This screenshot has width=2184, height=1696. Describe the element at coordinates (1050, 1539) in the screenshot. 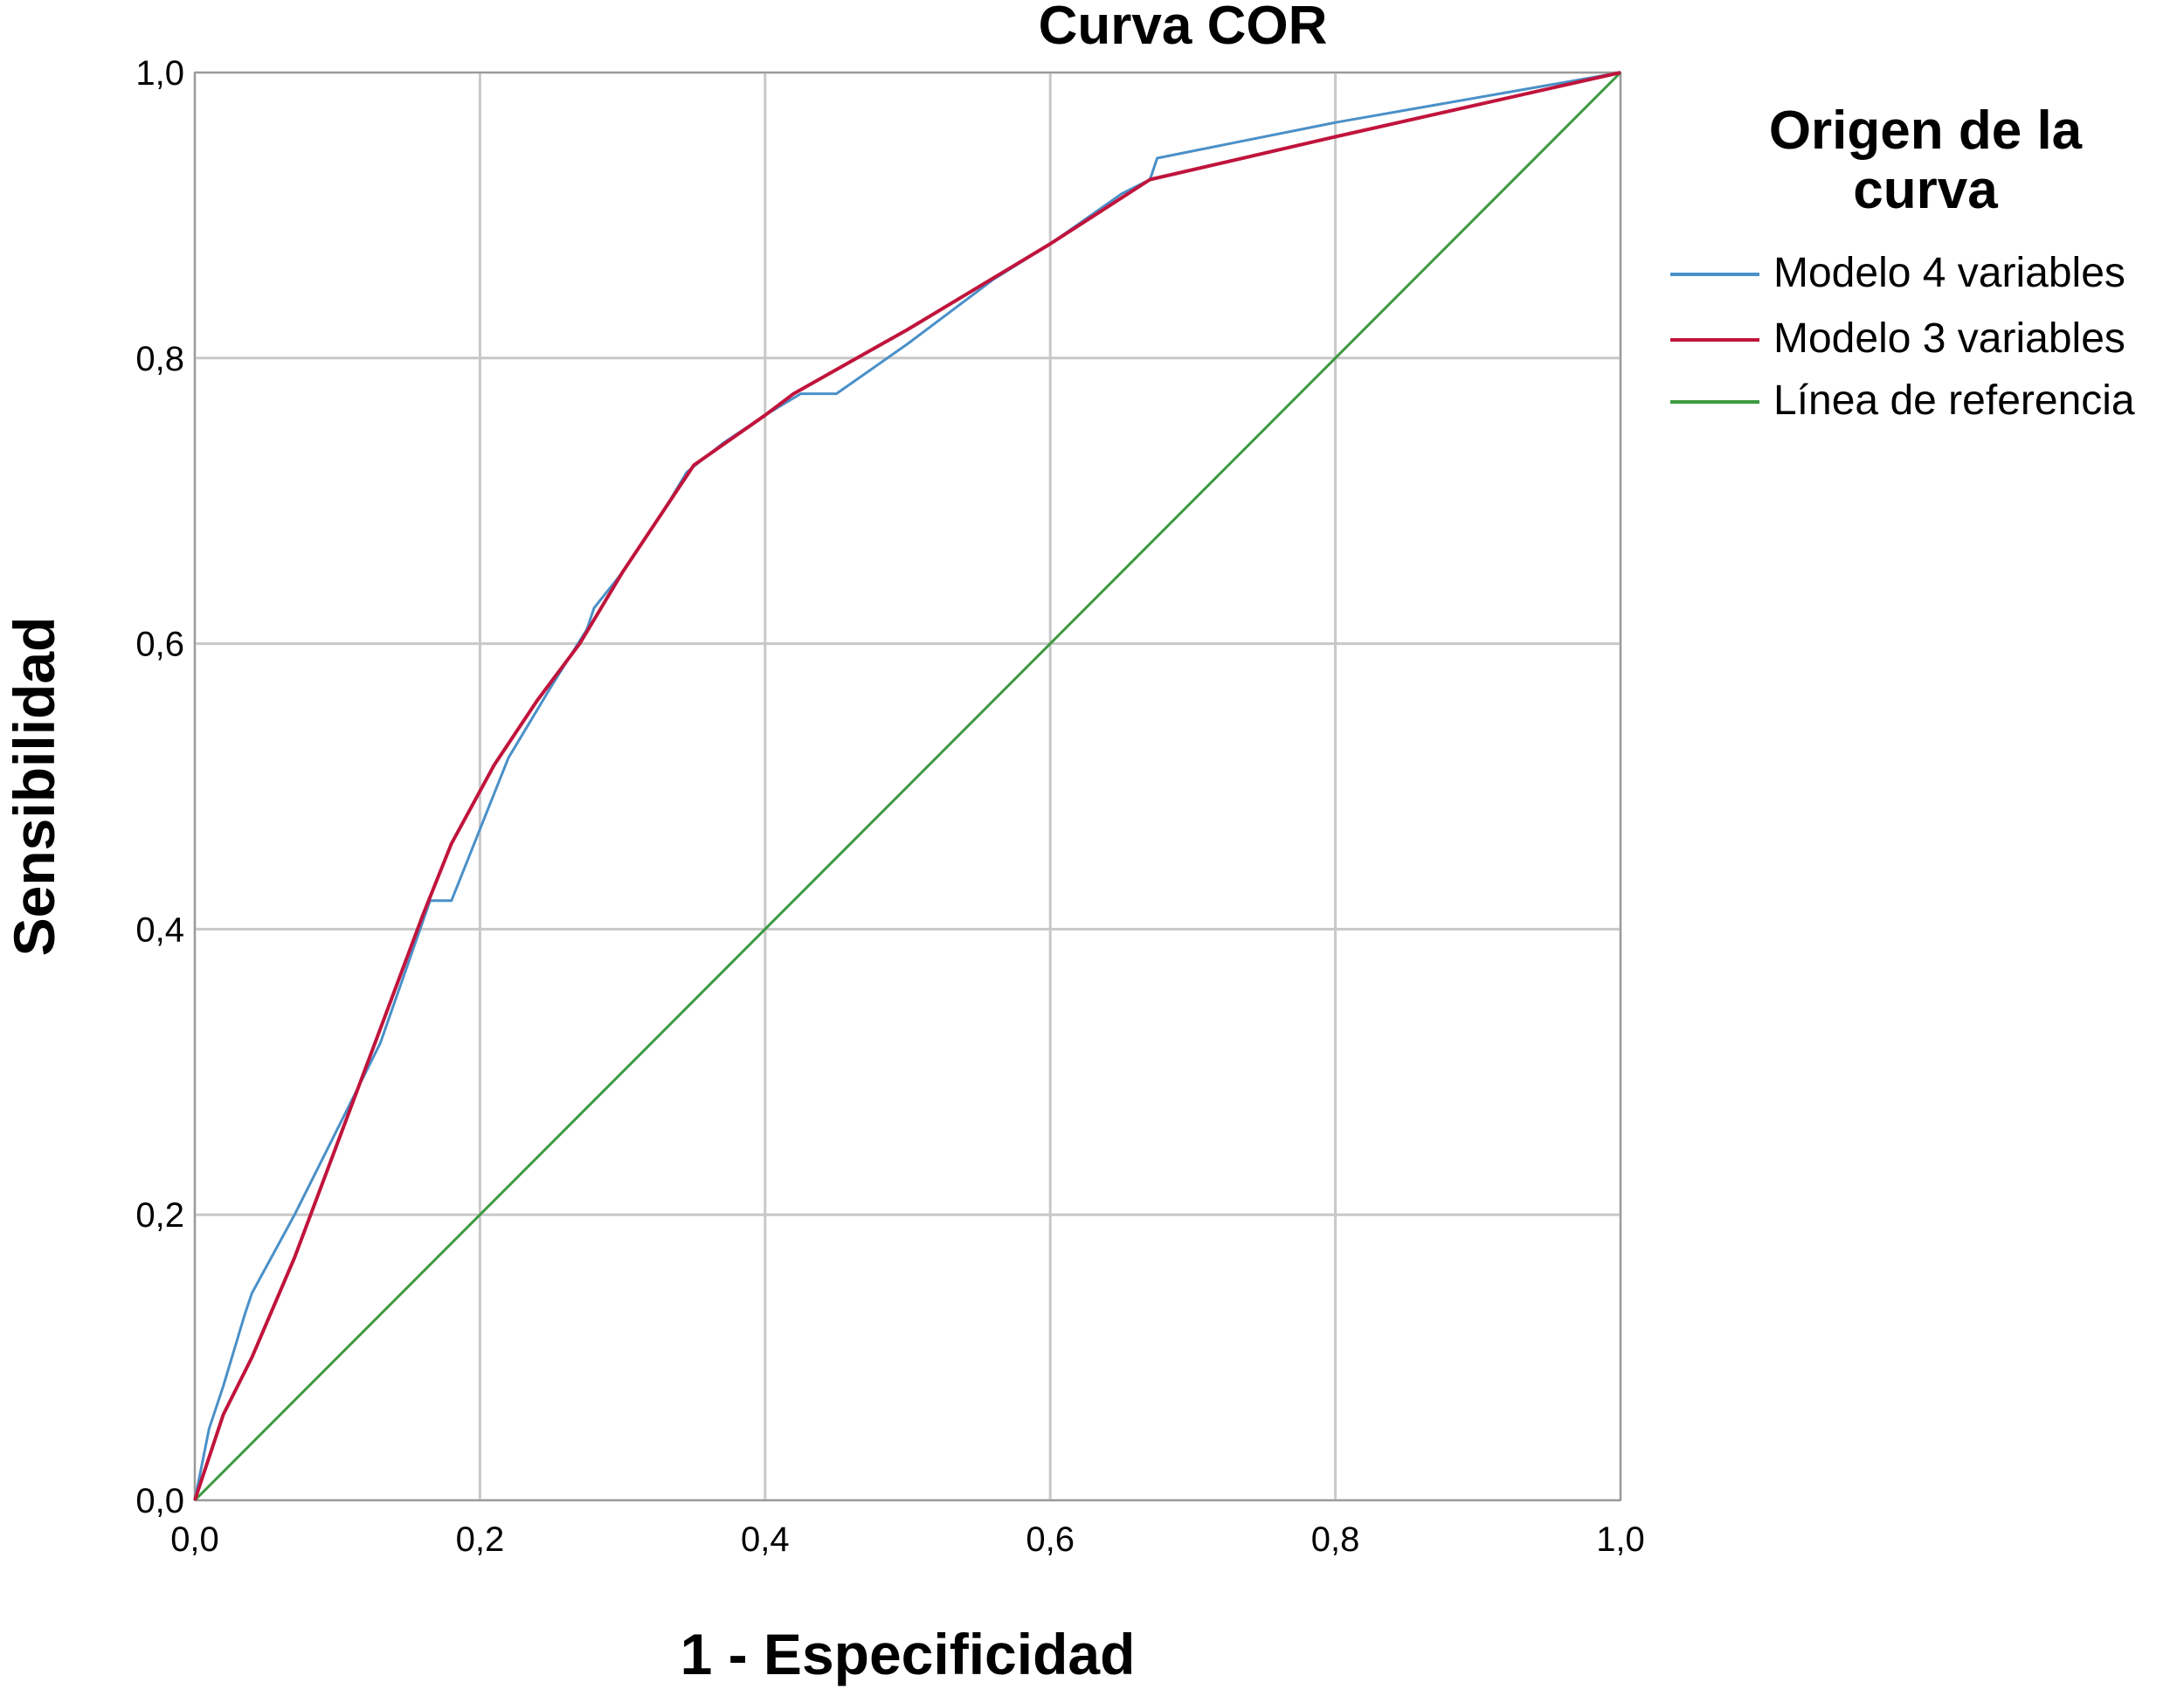

I see `x-tick-label-3: 0,6` at that location.